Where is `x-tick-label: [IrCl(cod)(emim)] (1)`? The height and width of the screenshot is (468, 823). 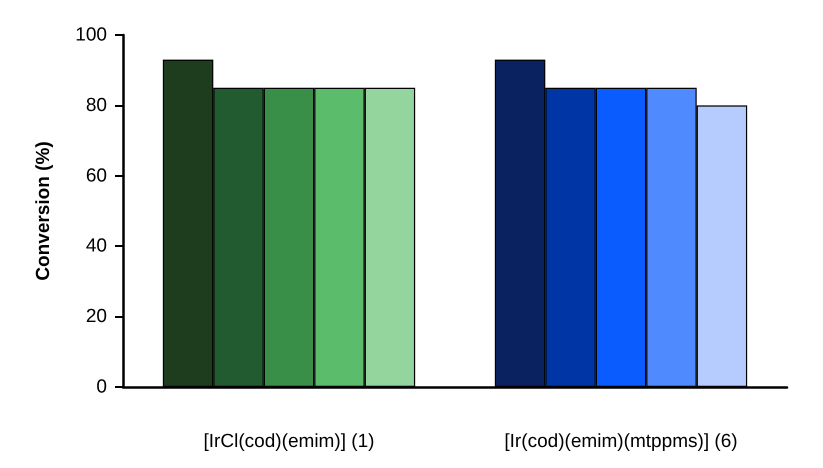 x-tick-label: [IrCl(cod)(emim)] (1) is located at coordinates (289, 441).